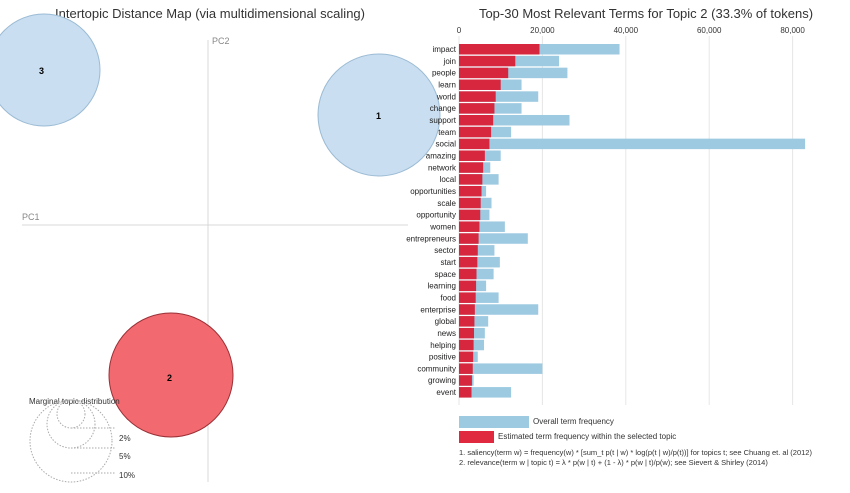 Image resolution: width=850 pixels, height=493 pixels. What do you see at coordinates (446, 321) in the screenshot?
I see `term-label: global` at bounding box center [446, 321].